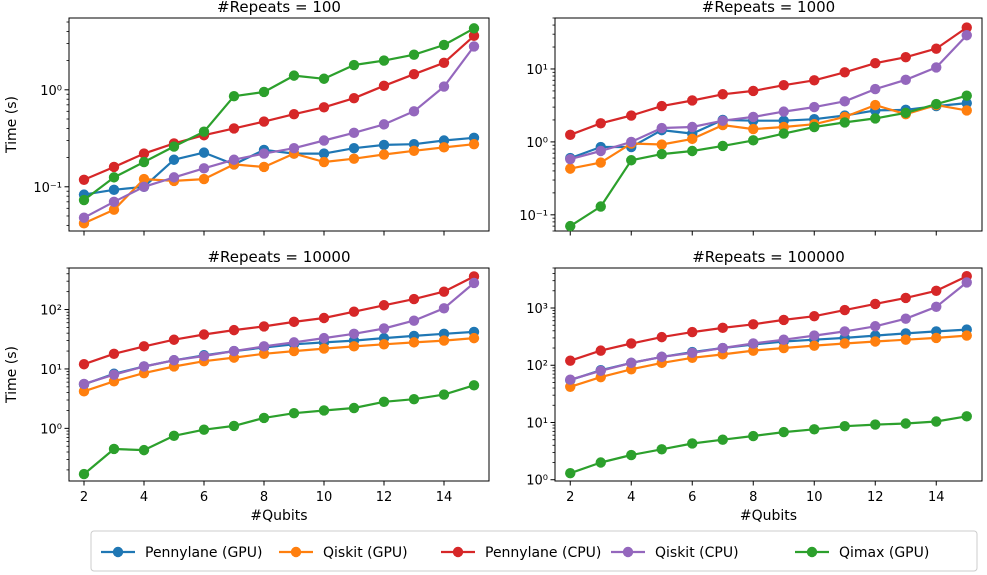 The width and height of the screenshot is (987, 575). Describe the element at coordinates (278, 516) in the screenshot. I see `x-axis-label: #Qubits` at that location.